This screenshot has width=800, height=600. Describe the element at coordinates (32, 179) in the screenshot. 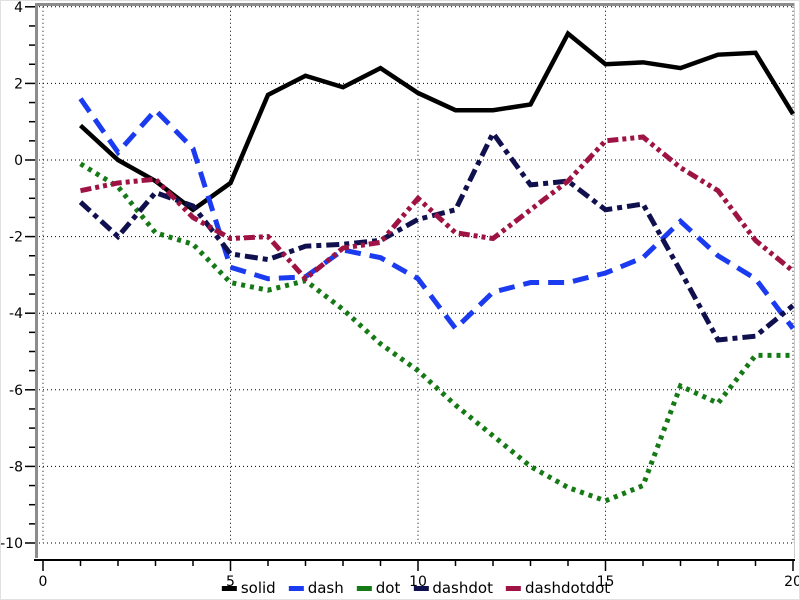

I see `y-minor-tick--0.5` at that location.